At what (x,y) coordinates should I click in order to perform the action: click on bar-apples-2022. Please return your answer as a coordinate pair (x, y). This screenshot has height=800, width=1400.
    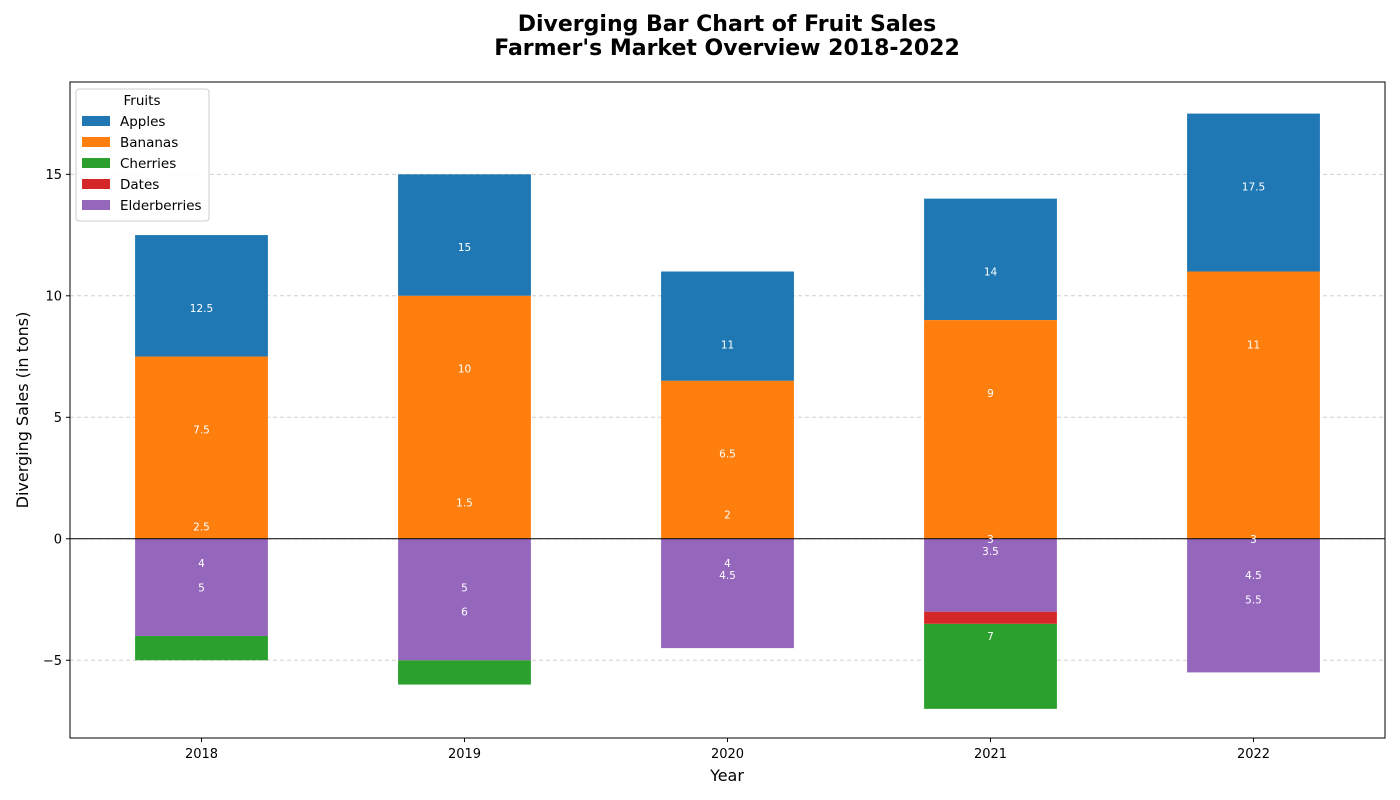
    Looking at the image, I should click on (1253, 192).